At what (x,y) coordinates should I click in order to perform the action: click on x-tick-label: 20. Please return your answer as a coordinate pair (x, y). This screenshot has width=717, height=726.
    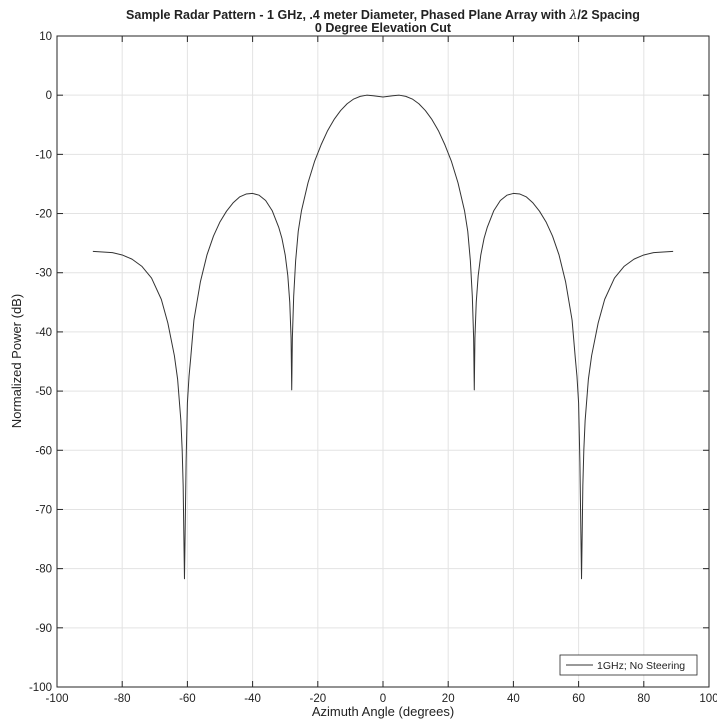
    Looking at the image, I should click on (448, 699).